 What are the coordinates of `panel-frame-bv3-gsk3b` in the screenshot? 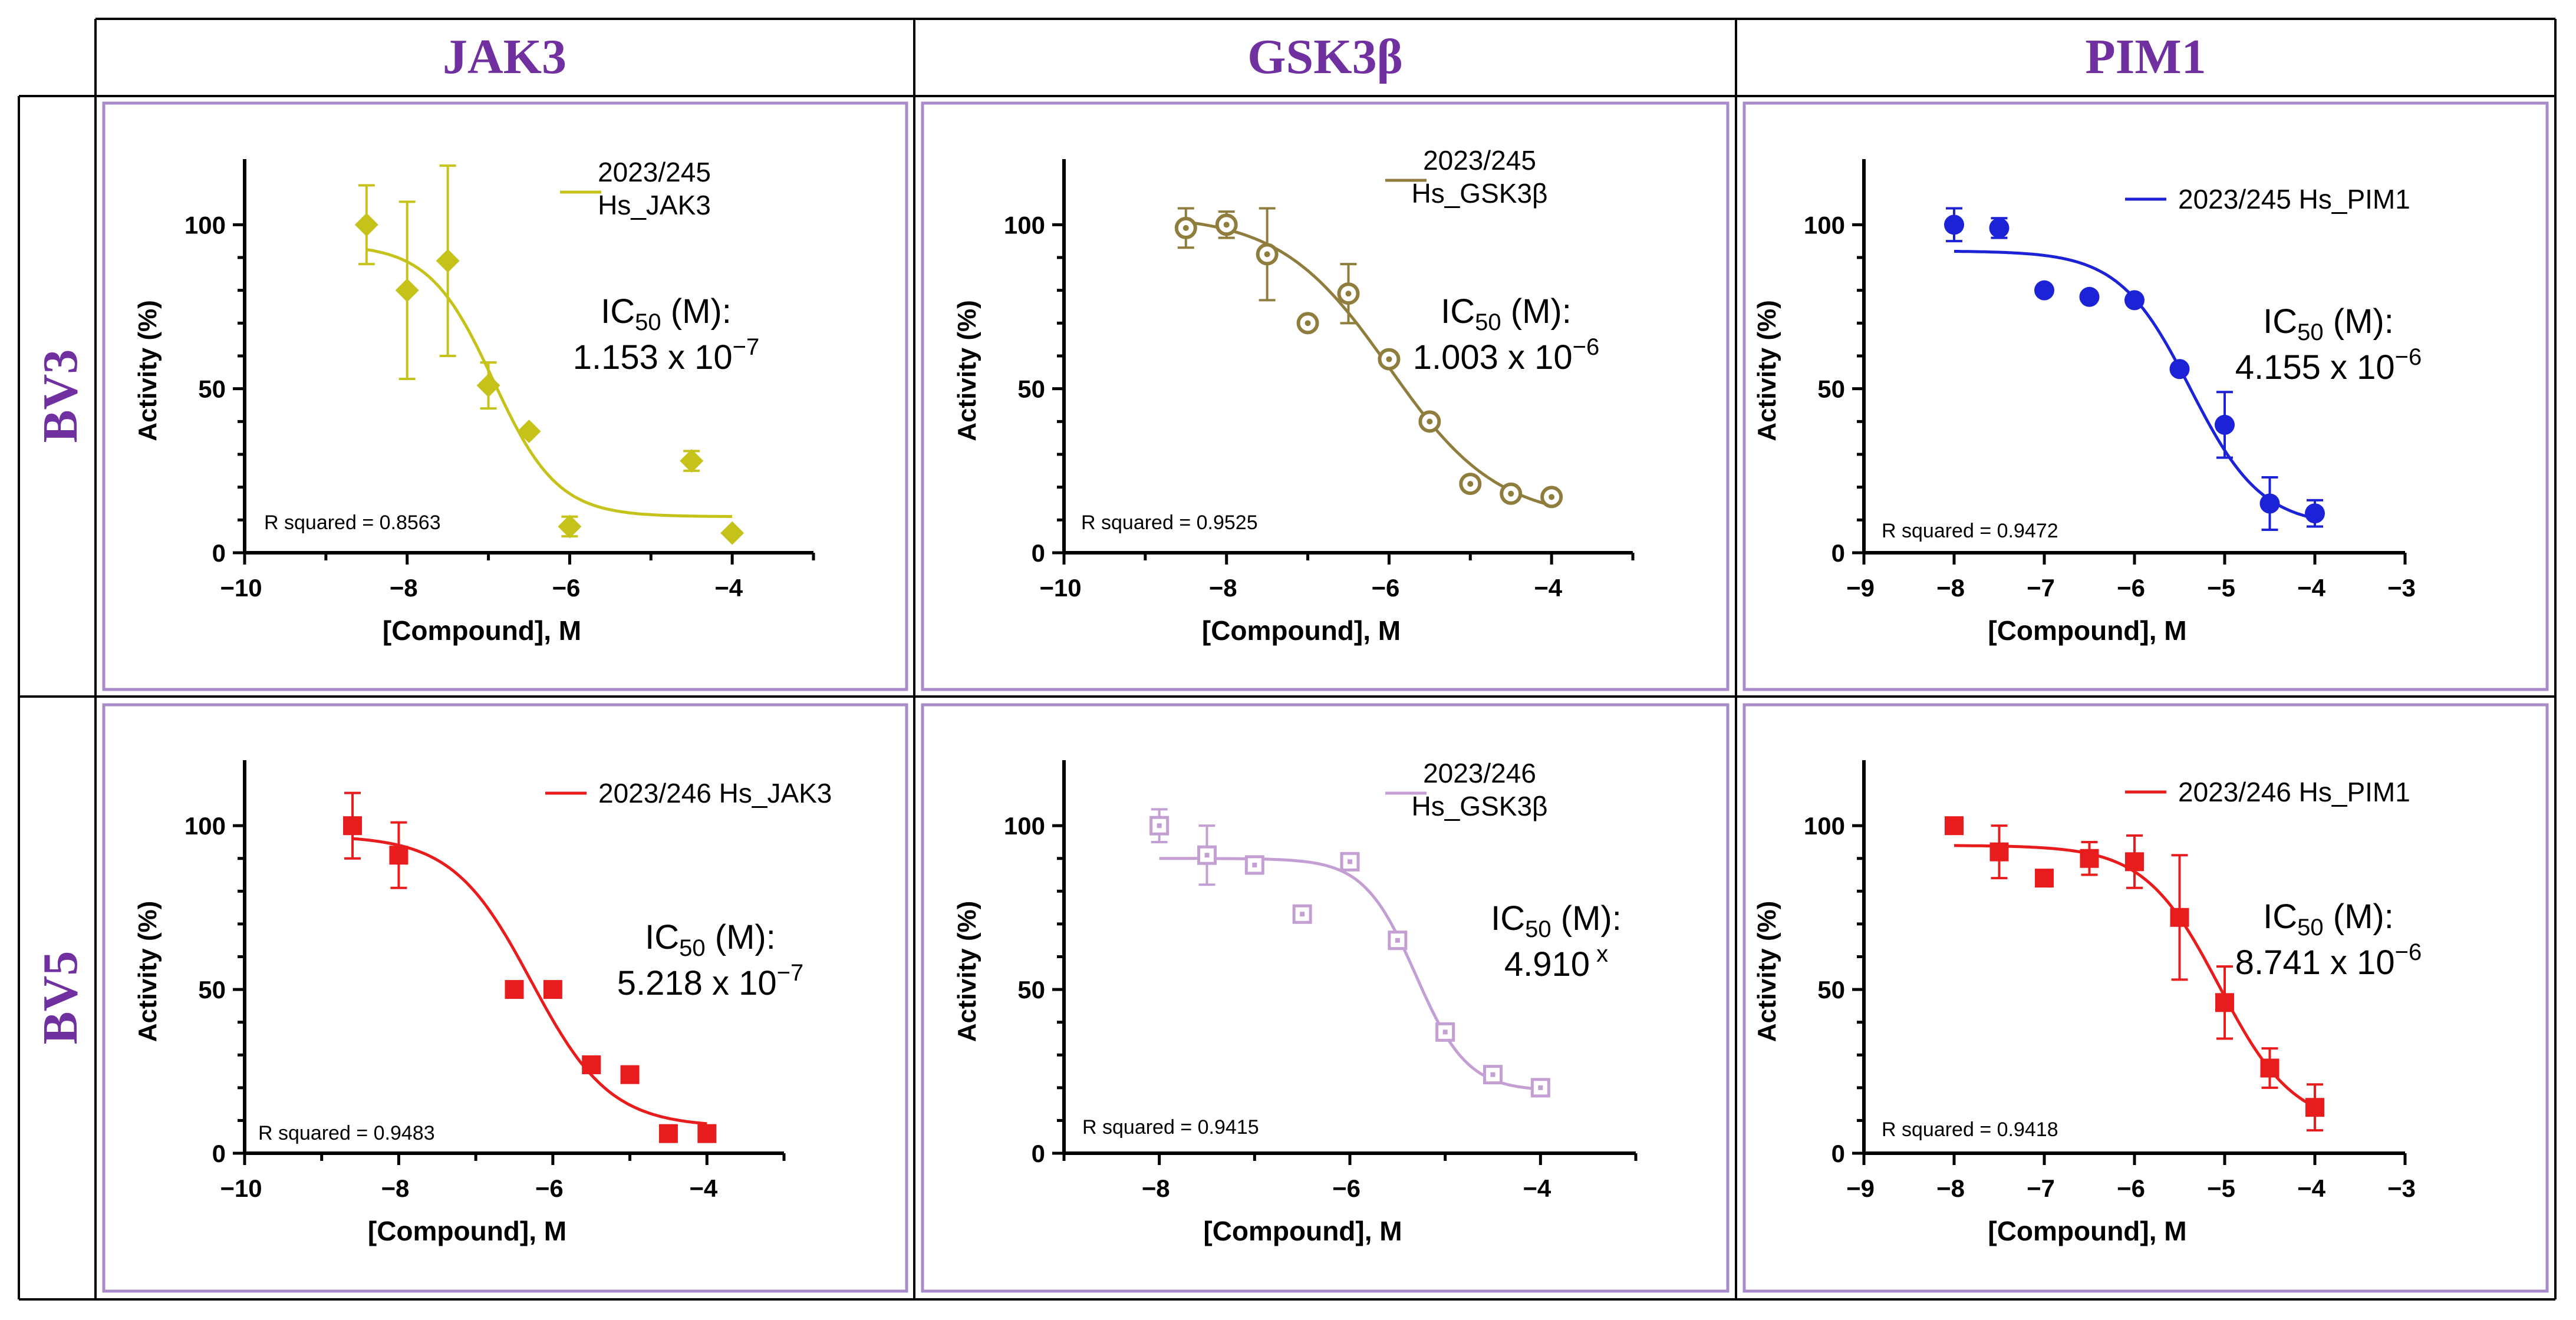 It's located at (1325, 396).